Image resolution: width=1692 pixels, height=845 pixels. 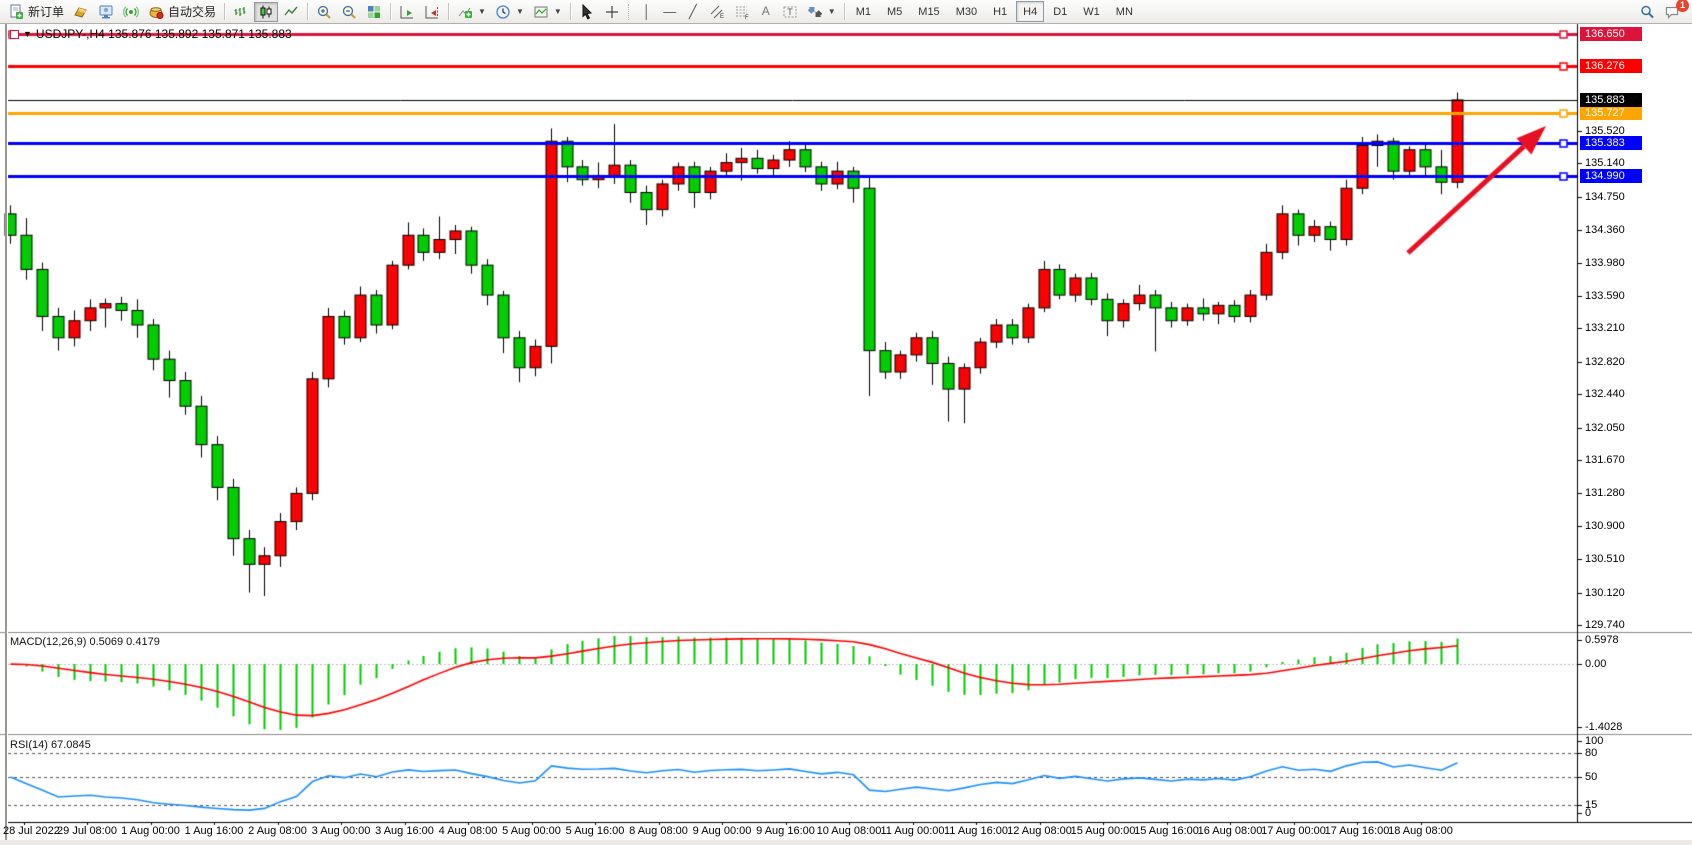 I want to click on vertical-line-icon: │, so click(x=646, y=11).